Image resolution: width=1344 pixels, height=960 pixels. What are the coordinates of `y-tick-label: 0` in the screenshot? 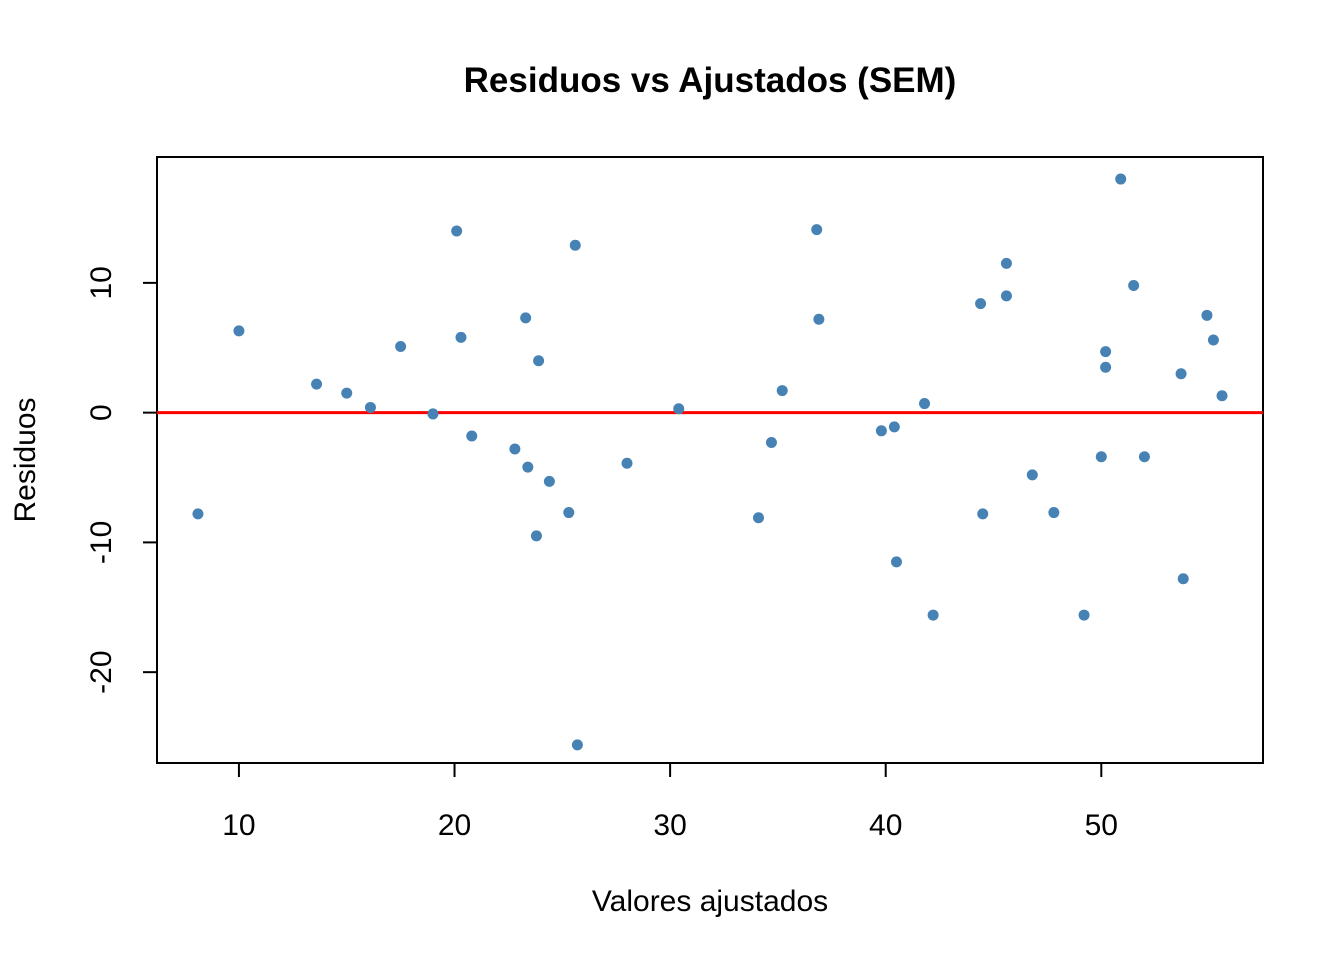 It's located at (101, 412).